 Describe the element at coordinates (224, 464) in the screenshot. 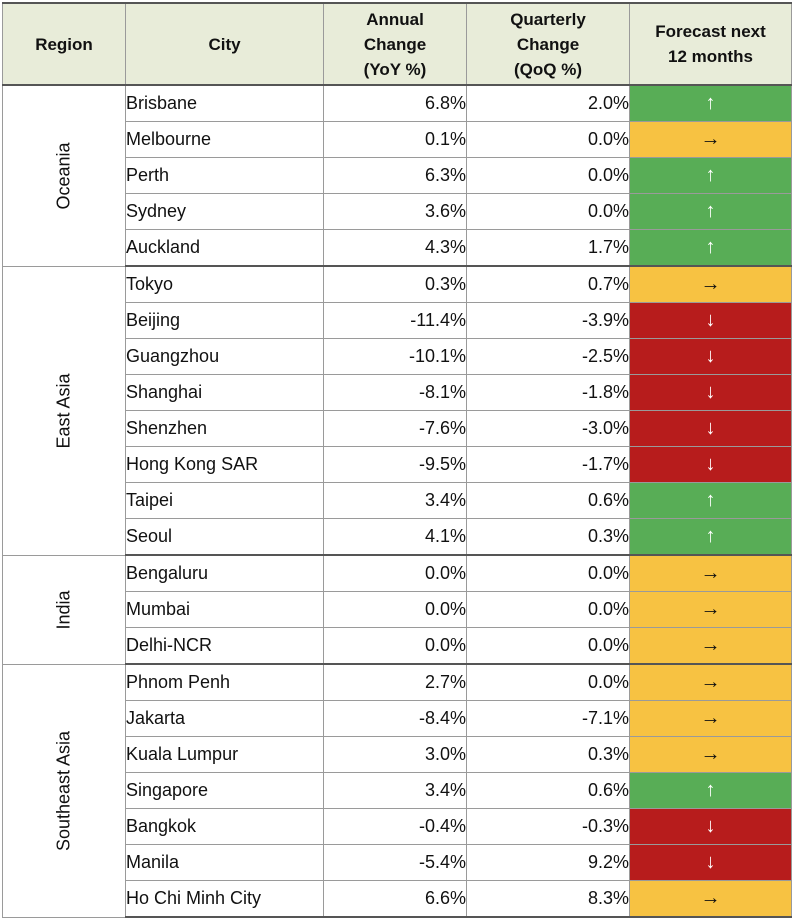

I see `city-cell: Hong Kong SAR` at that location.